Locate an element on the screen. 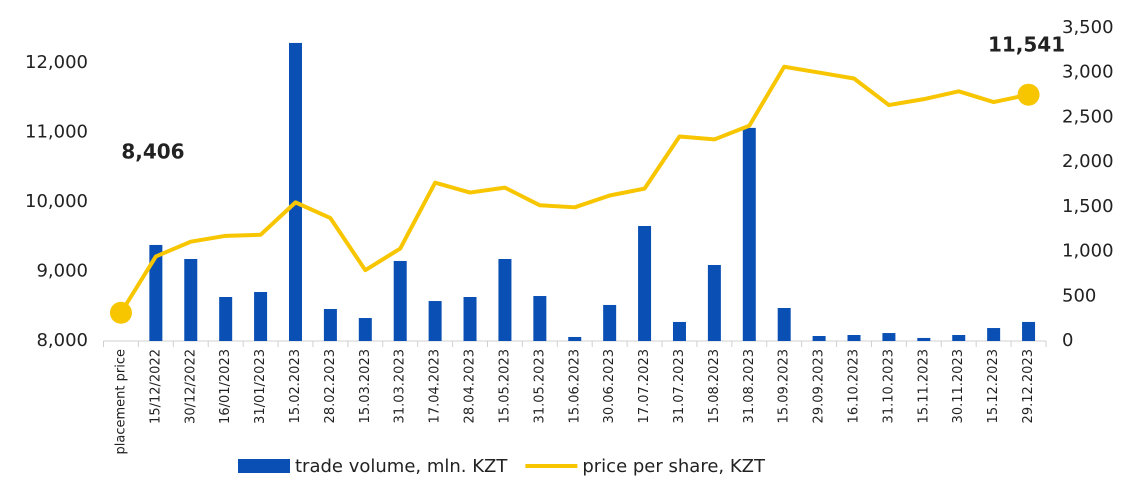 Image resolution: width=1133 pixels, height=485 pixels. x-tick-label: 15.06.2023 is located at coordinates (574, 386).